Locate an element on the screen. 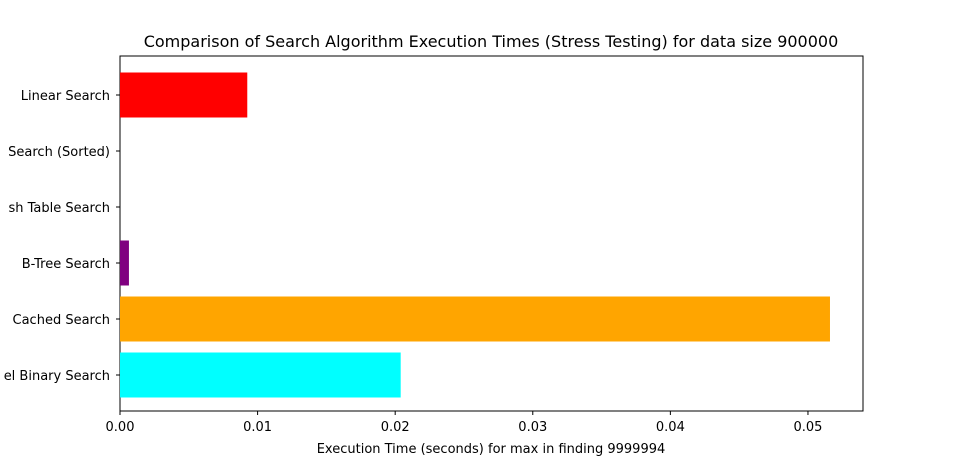 The width and height of the screenshot is (959, 463). y-tick-label-5: el Binary Search is located at coordinates (57, 376).